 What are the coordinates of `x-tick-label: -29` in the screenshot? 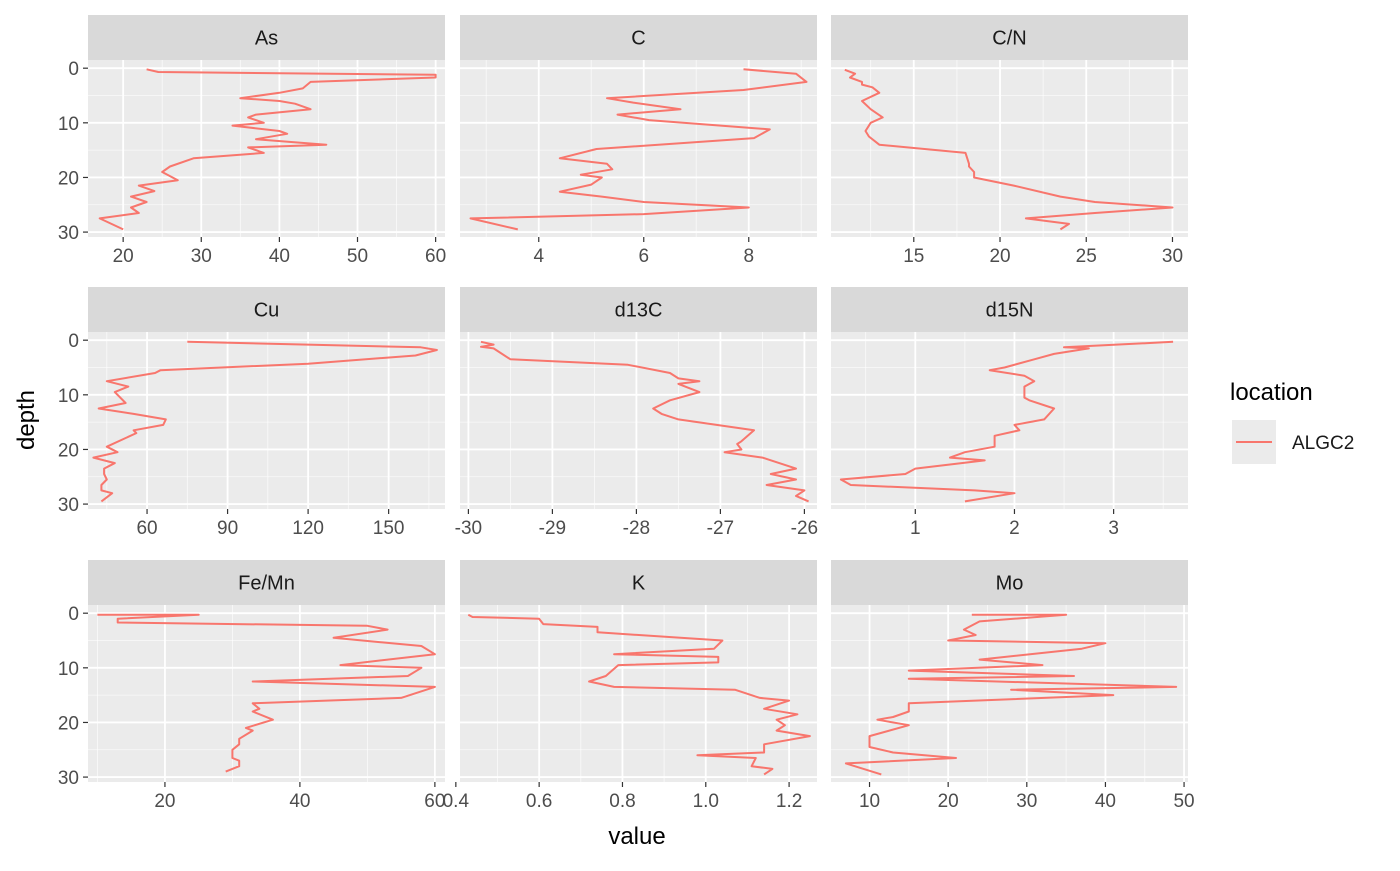 It's located at (552, 528).